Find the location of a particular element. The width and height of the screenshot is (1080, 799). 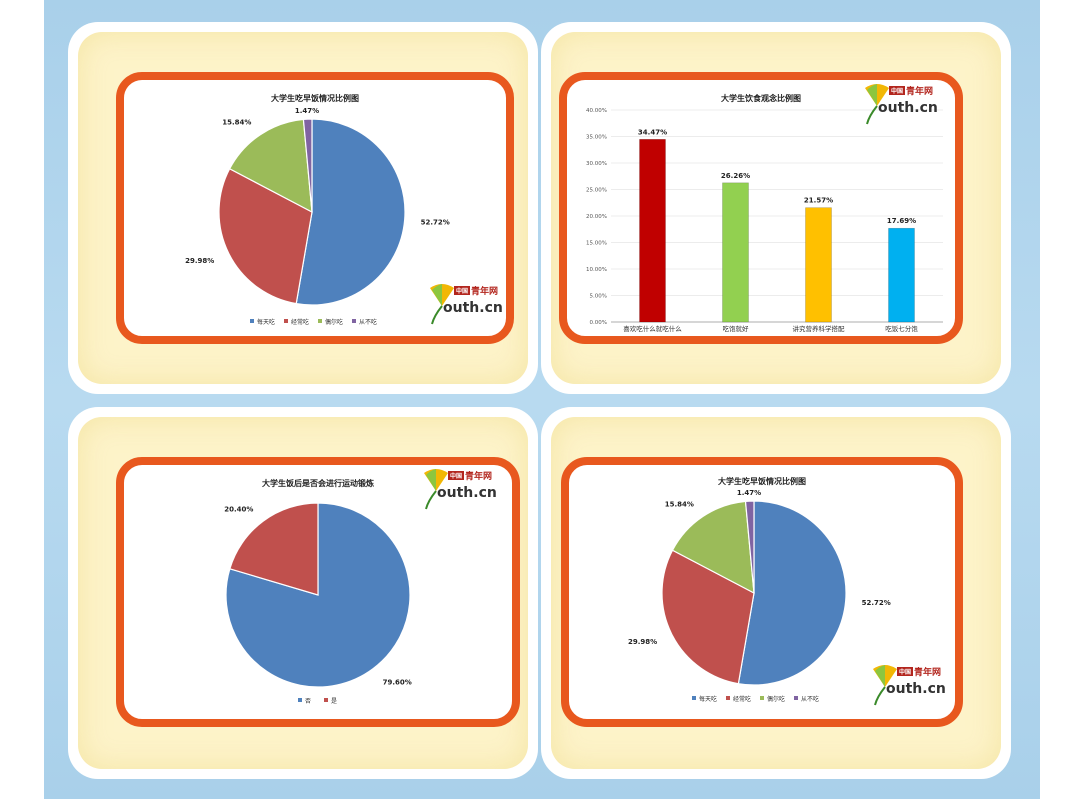

data-label: 79.60% is located at coordinates (397, 683).